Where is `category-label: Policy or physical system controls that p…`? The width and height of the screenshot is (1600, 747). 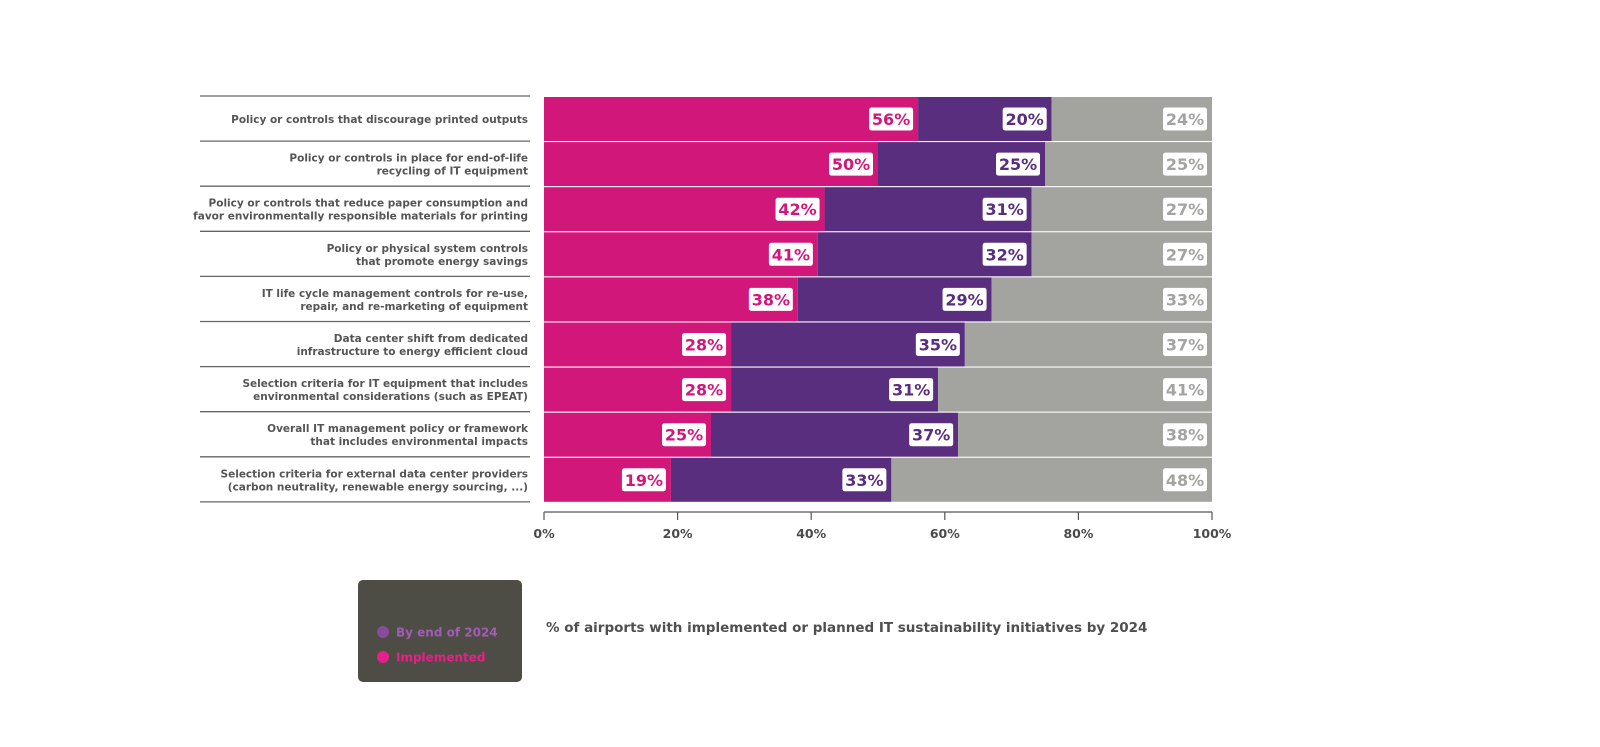 category-label: Policy or physical system controls that p… is located at coordinates (427, 255).